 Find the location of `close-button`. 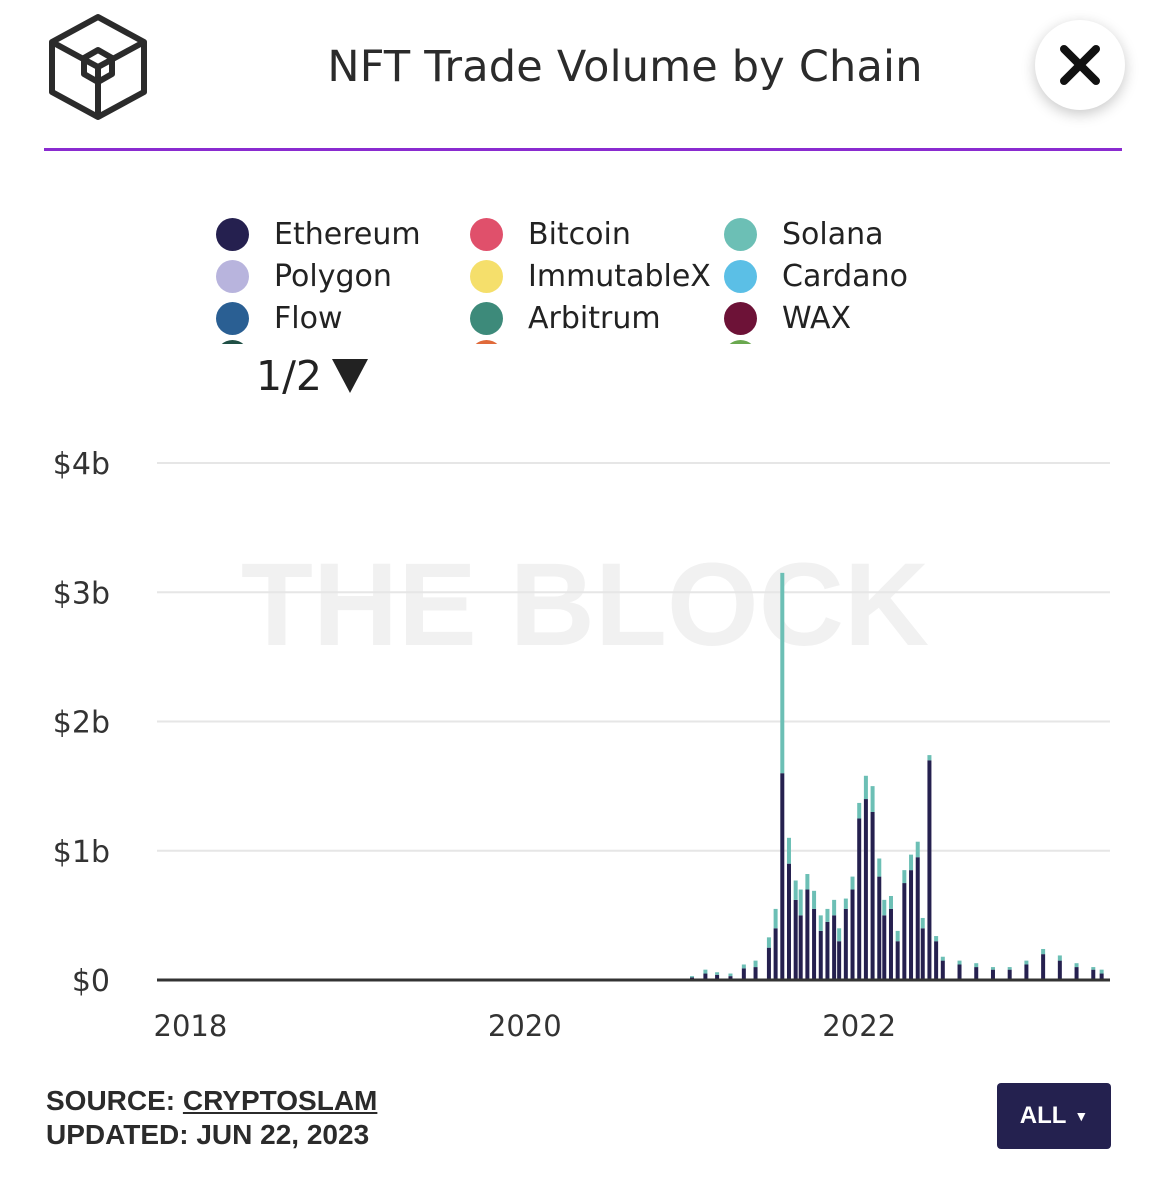

close-button is located at coordinates (1080, 65).